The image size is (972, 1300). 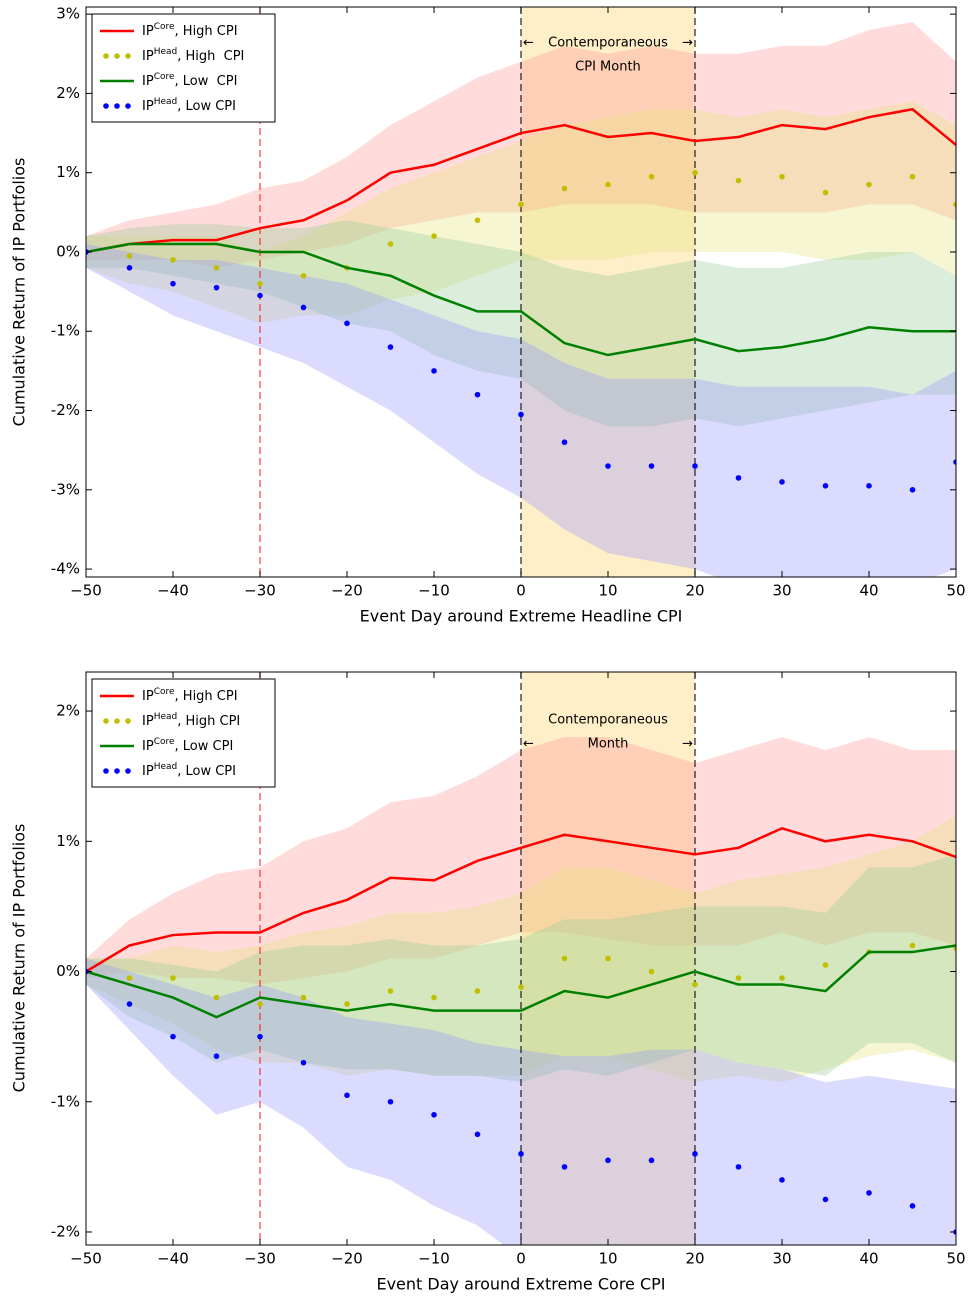 I want to click on annotation-text: Month, so click(x=608, y=744).